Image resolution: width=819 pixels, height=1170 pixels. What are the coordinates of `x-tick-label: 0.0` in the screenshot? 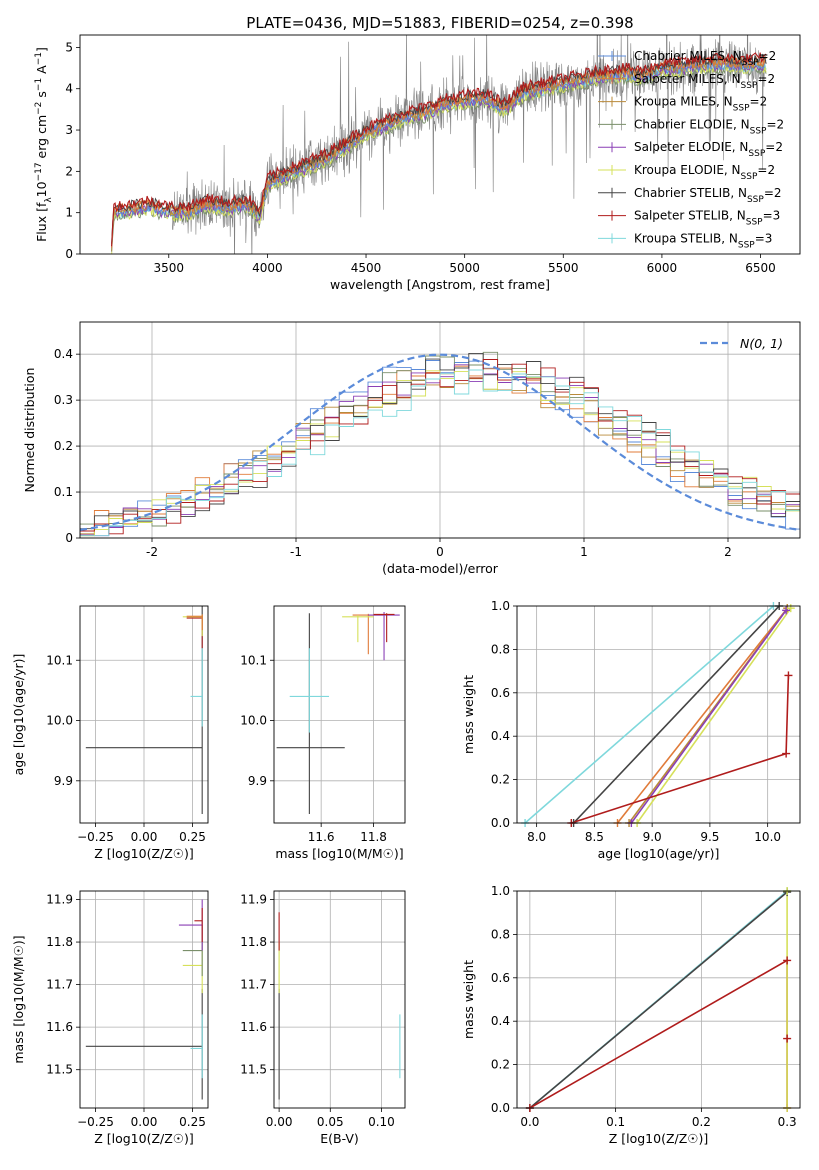 It's located at (529, 1122).